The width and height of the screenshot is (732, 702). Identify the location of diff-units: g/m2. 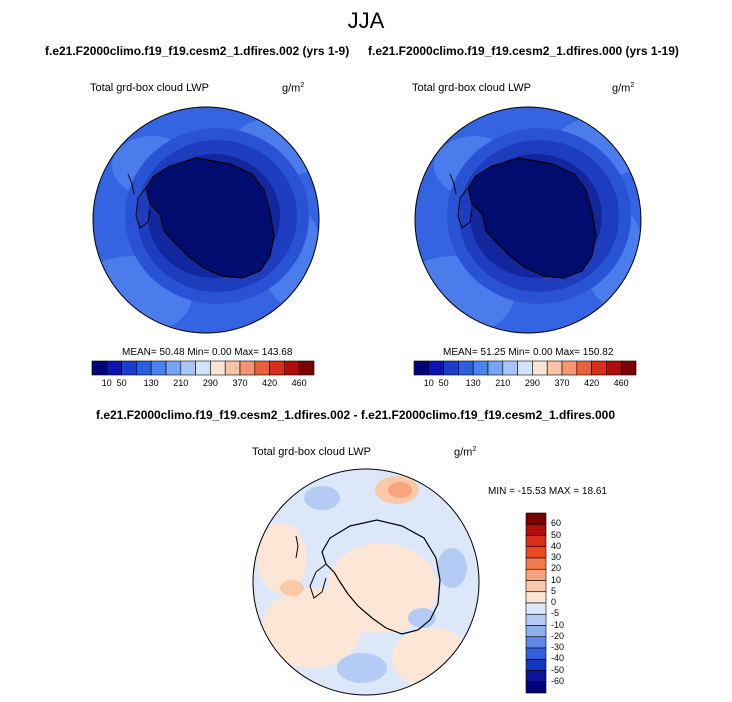
(465, 452).